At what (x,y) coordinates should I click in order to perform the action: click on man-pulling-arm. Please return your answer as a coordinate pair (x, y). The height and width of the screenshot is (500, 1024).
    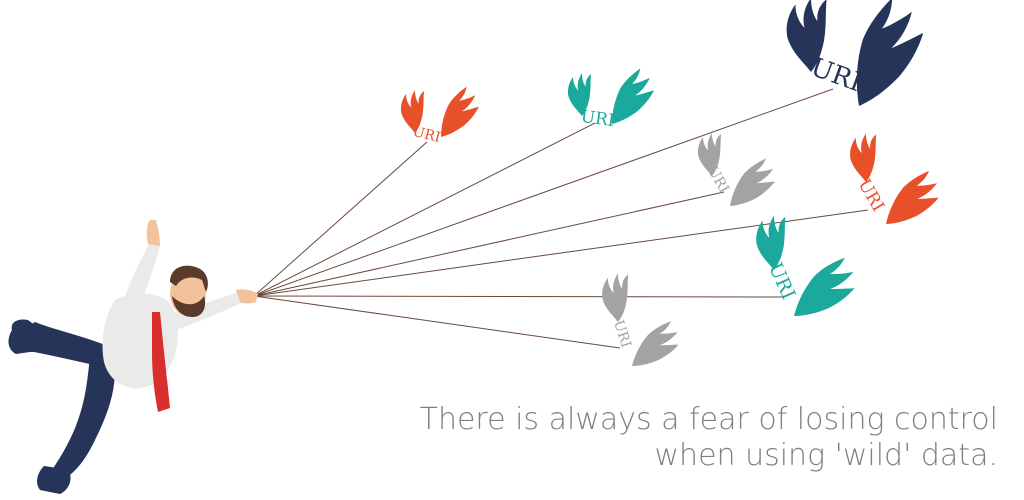
    Looking at the image, I should click on (202, 313).